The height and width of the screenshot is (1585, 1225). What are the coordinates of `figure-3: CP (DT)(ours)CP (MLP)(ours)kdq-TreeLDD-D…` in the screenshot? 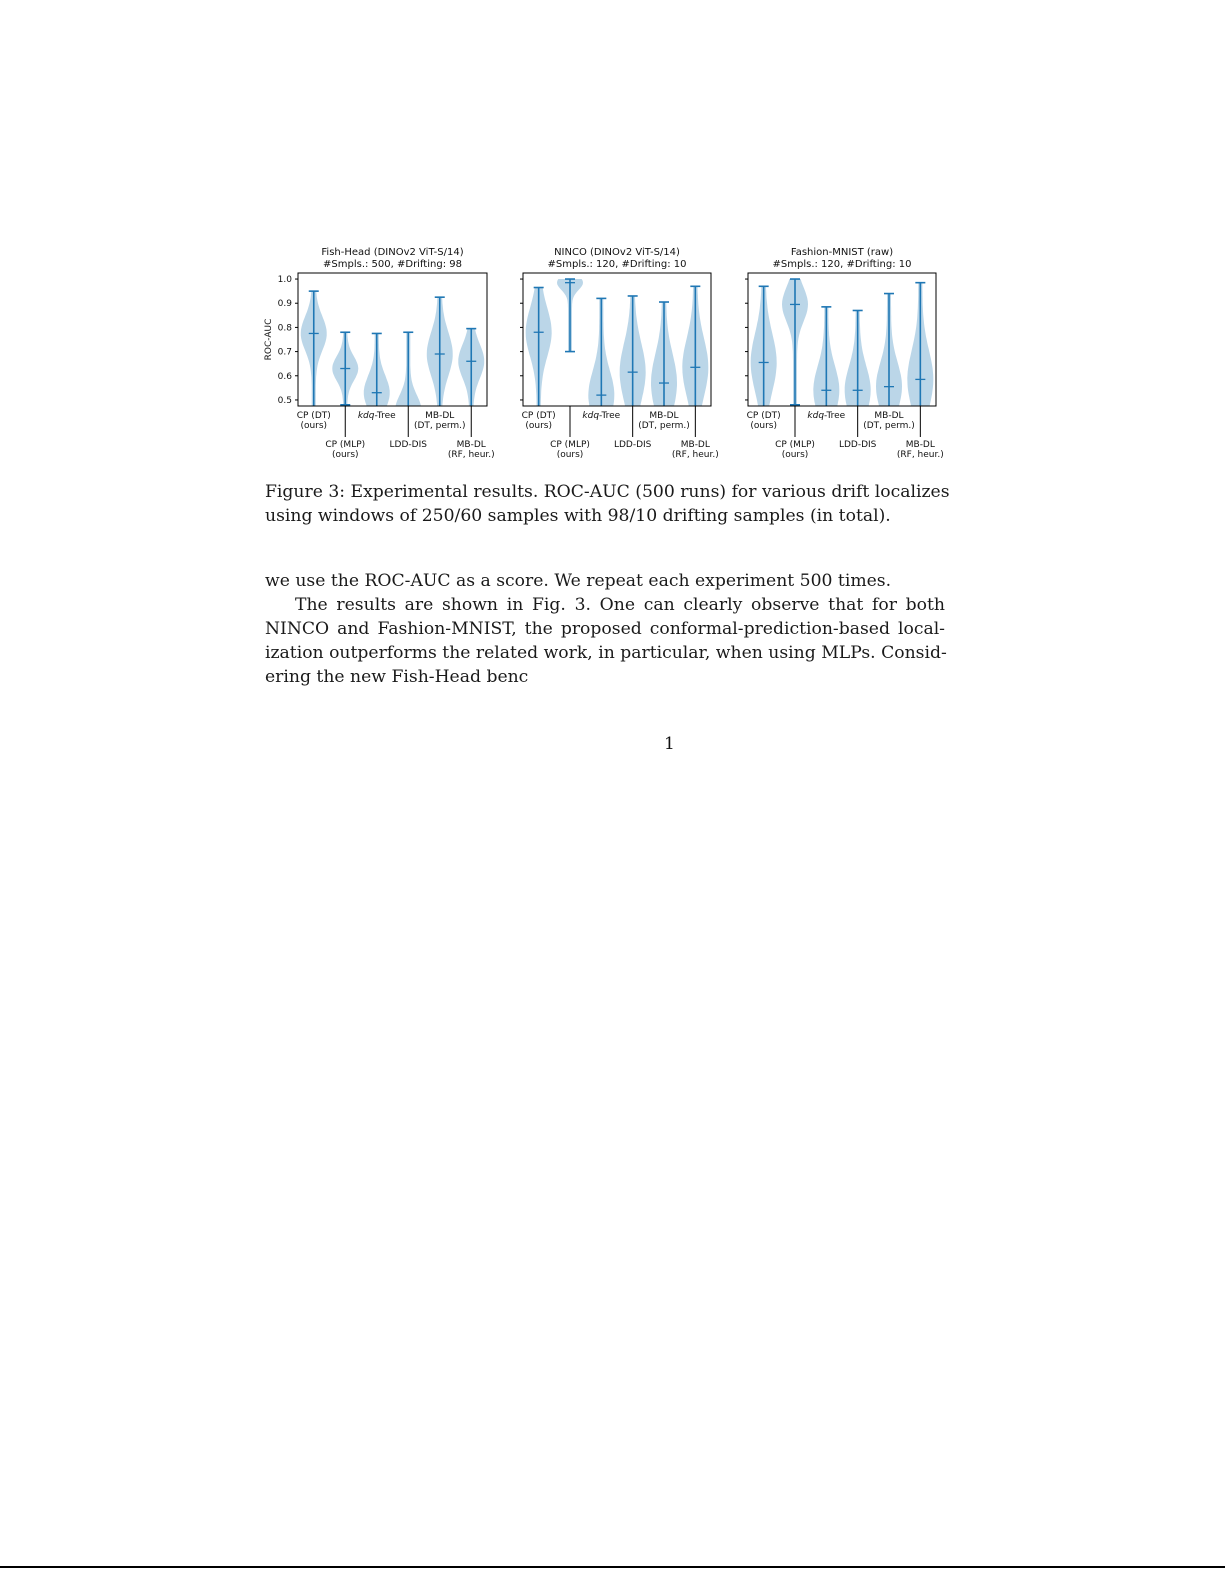 It's located at (604, 353).